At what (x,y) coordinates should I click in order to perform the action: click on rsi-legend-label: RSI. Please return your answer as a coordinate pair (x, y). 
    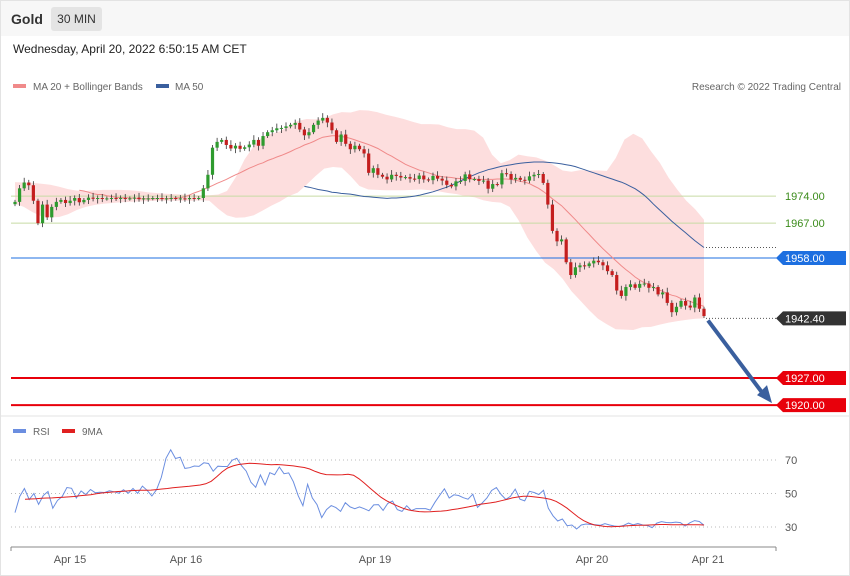
    Looking at the image, I should click on (41, 432).